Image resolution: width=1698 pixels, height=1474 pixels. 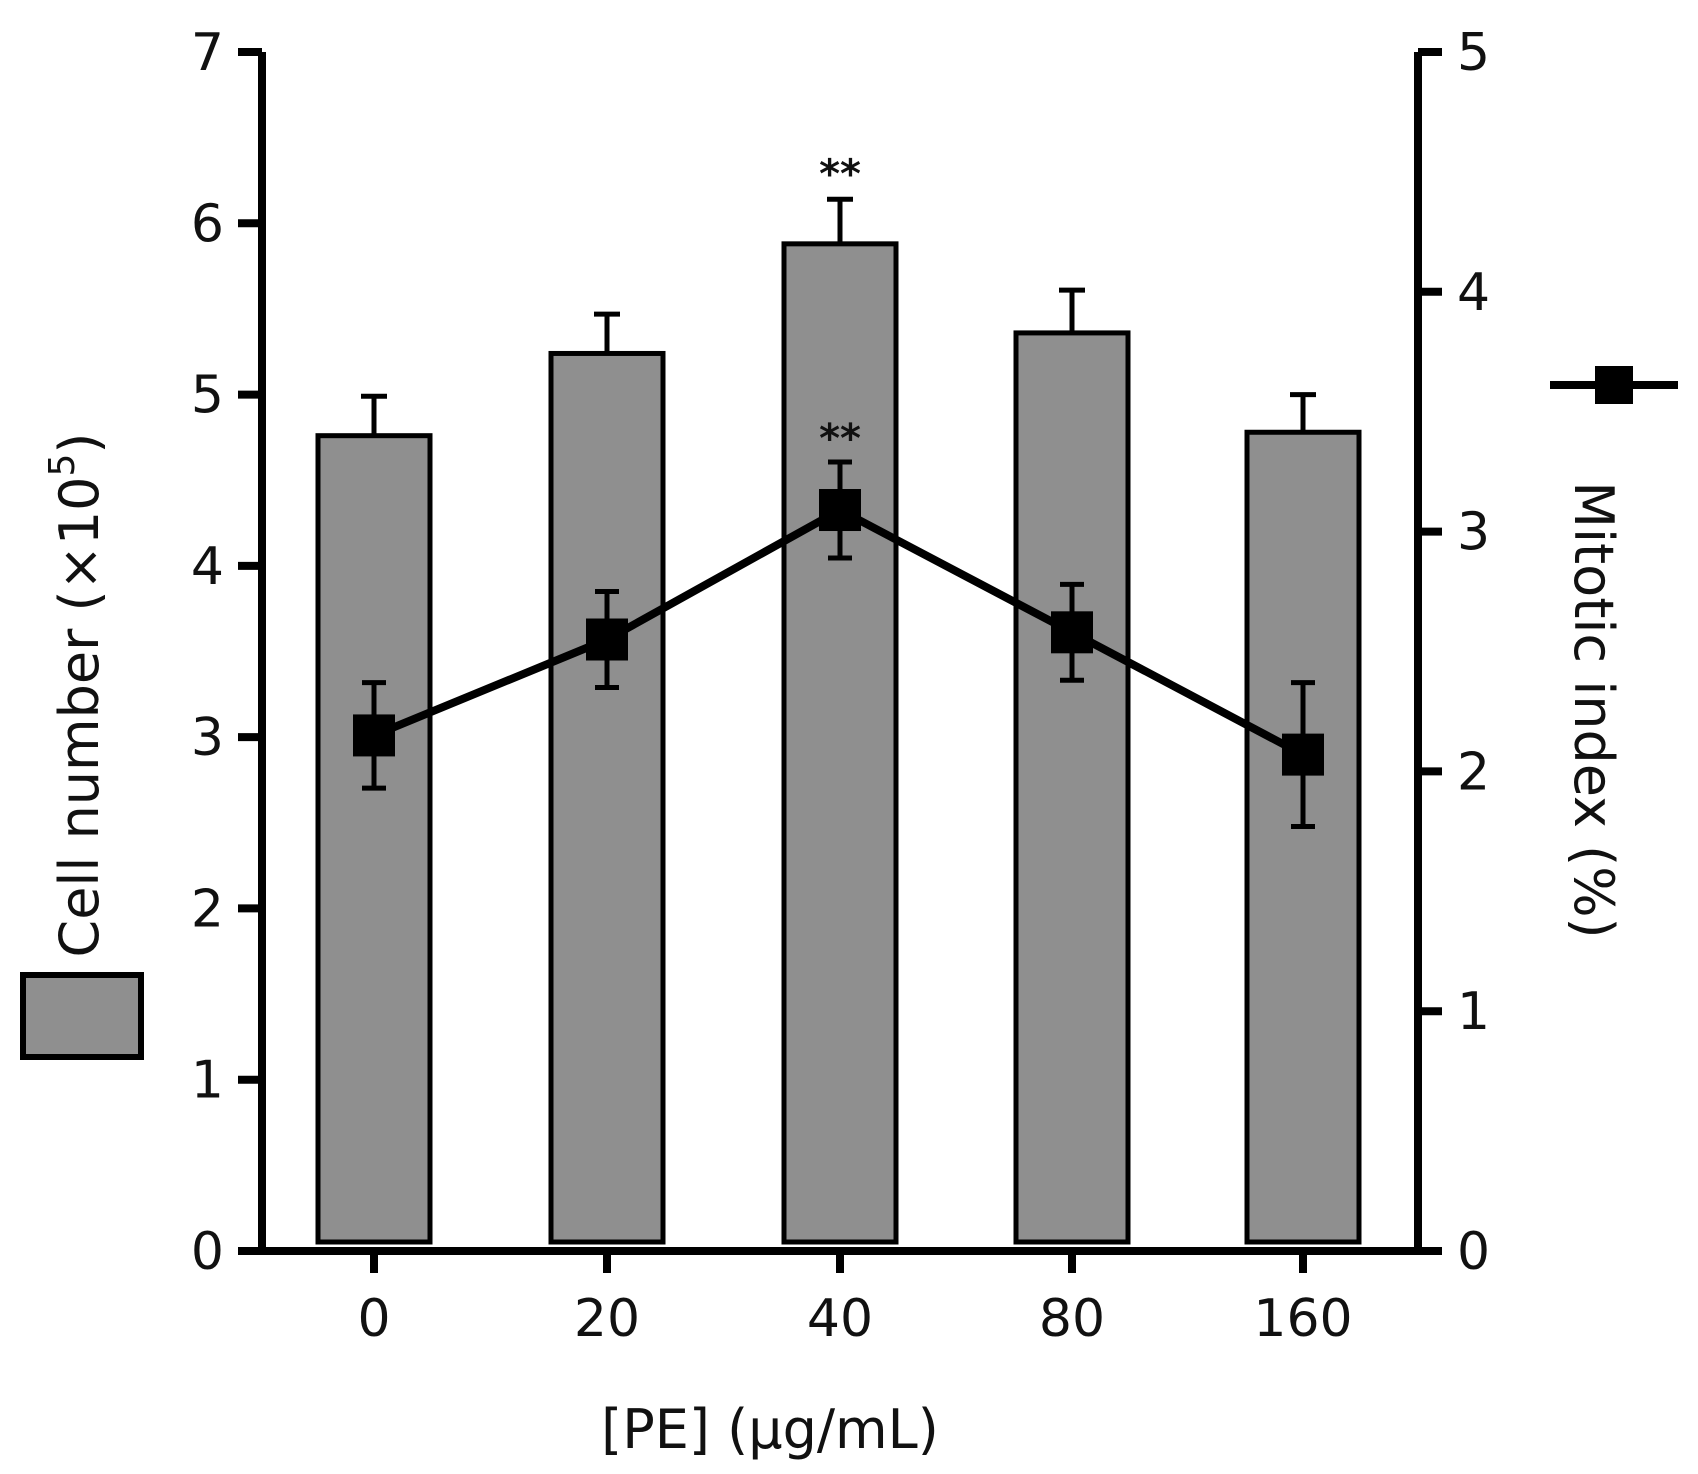 I want to click on y-right-tick-label-3: 3, so click(x=1473, y=533).